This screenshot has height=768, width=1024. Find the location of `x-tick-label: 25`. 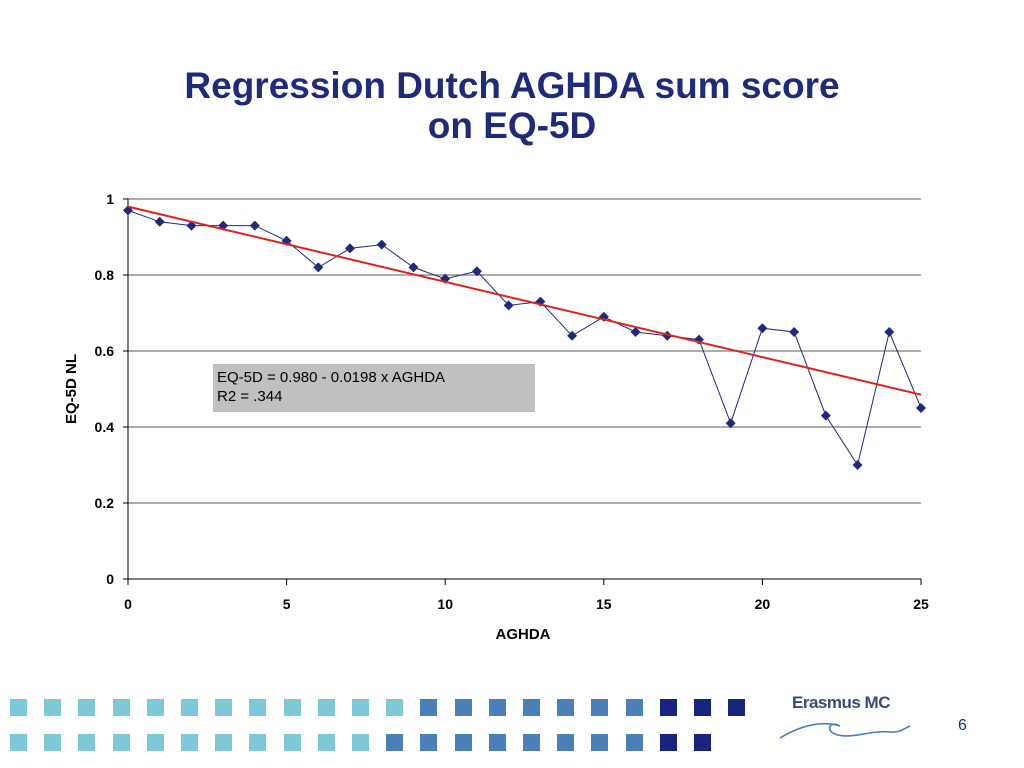

x-tick-label: 25 is located at coordinates (921, 604).